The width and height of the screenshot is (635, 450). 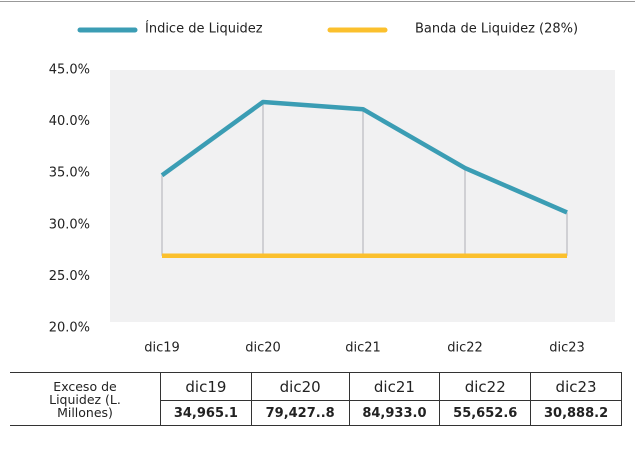 I want to click on value-cell-text: 55,652.6, so click(x=485, y=413).